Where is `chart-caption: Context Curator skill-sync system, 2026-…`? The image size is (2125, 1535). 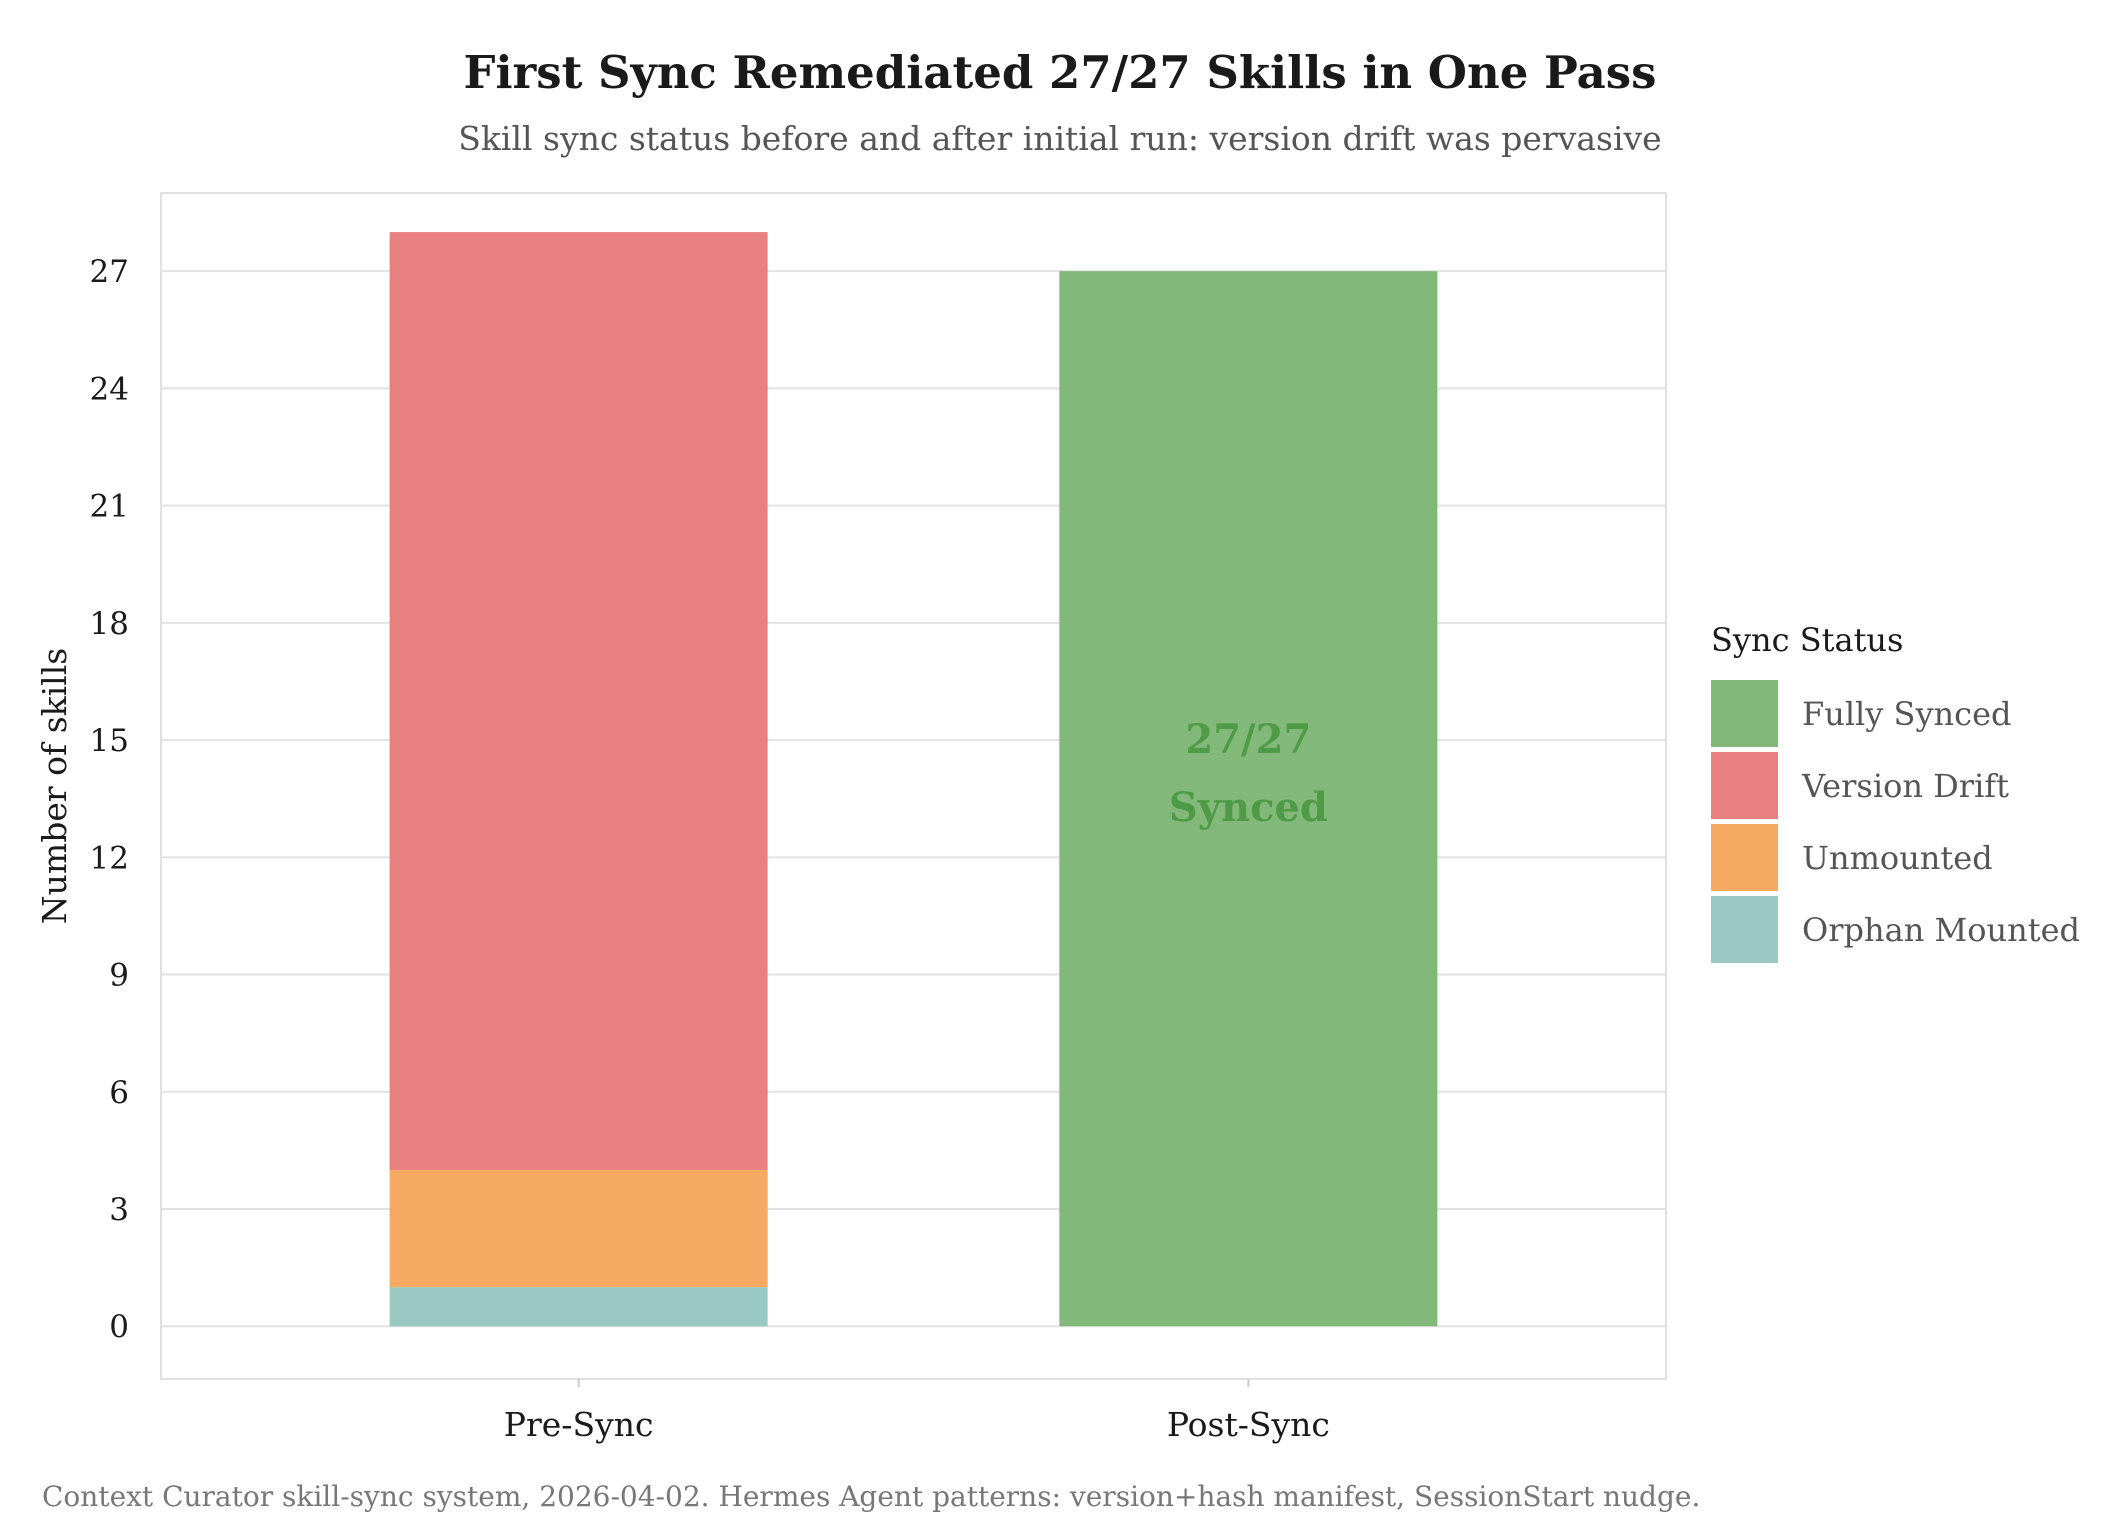 chart-caption: Context Curator skill-sync system, 2026-… is located at coordinates (871, 1496).